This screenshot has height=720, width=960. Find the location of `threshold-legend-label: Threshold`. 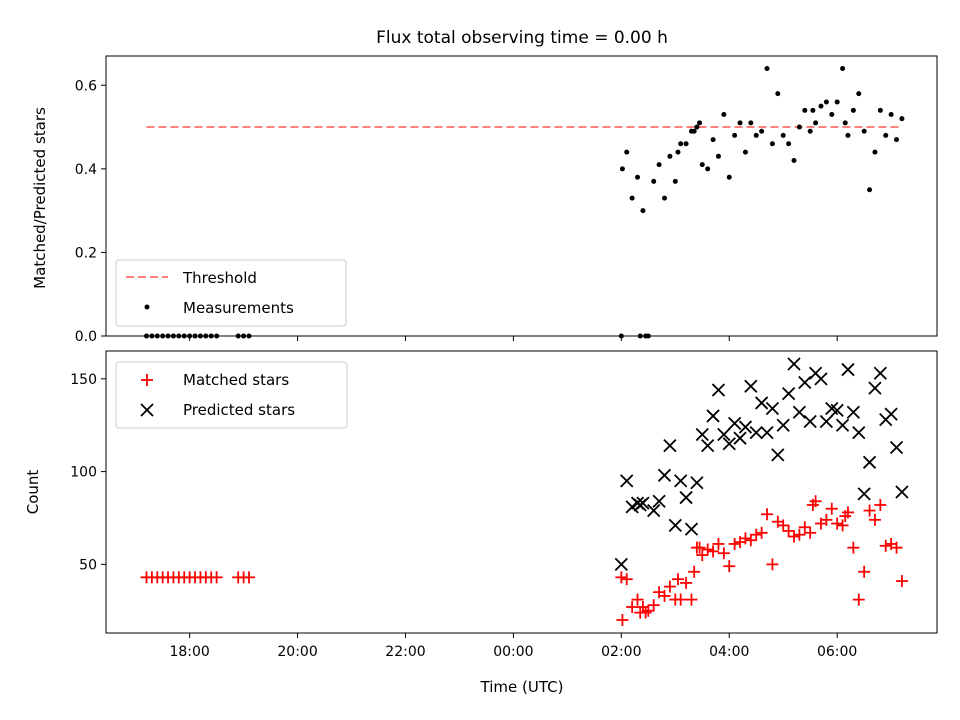

threshold-legend-label: Threshold is located at coordinates (219, 278).